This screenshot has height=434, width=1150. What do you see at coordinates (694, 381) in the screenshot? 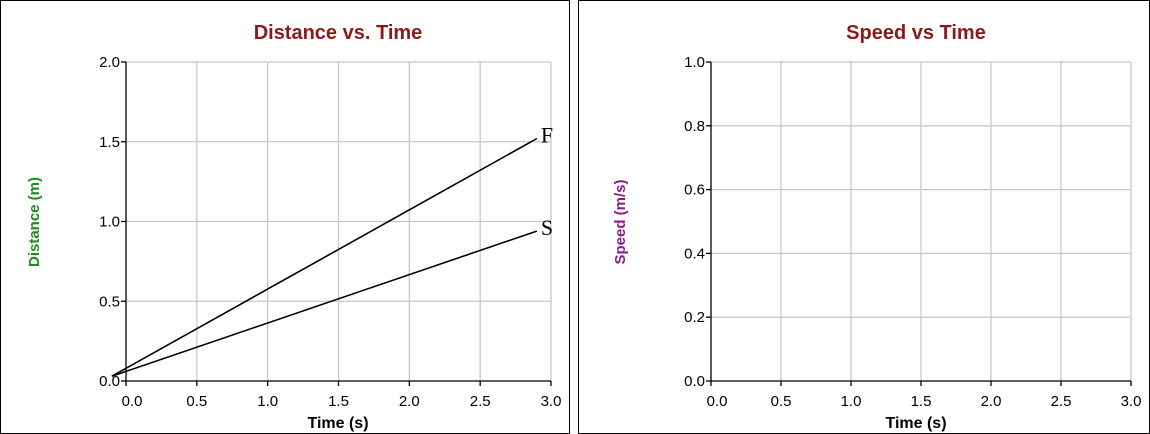
I see `speed-y-tick-label: 0.0` at bounding box center [694, 381].